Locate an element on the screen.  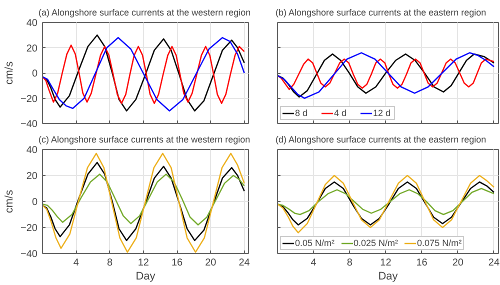
legend-label: 0.025 N/m² is located at coordinates (376, 243).